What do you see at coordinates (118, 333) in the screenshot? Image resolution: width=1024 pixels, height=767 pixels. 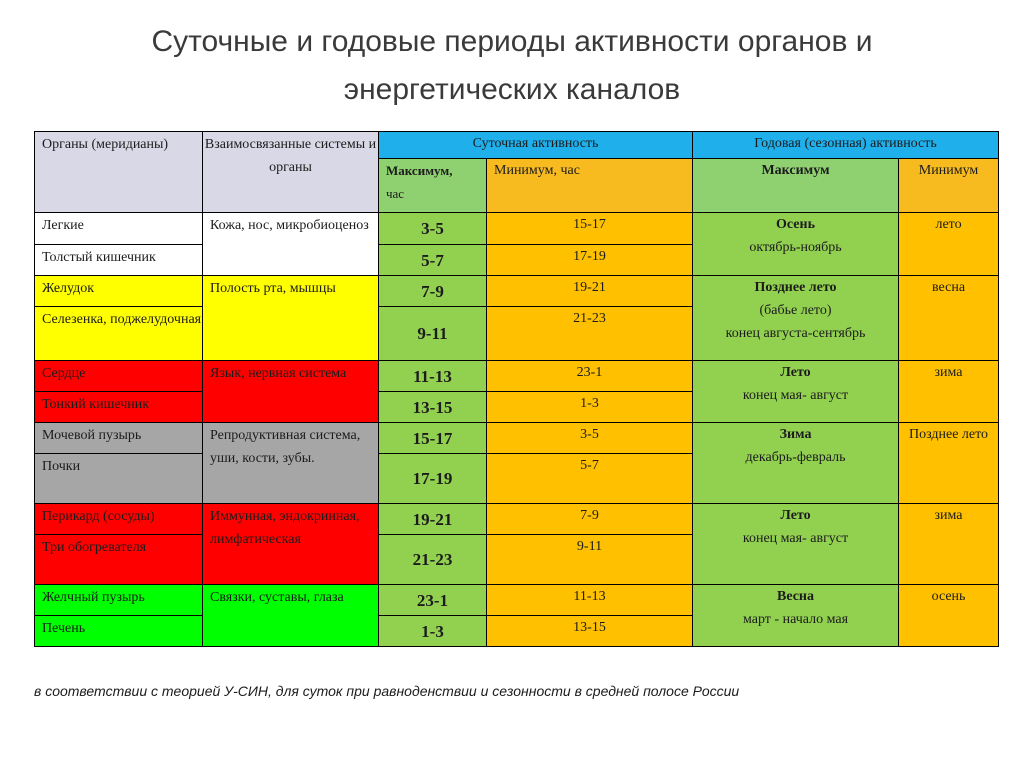 I see `organ-cell: Селезенка, поджелудочная` at bounding box center [118, 333].